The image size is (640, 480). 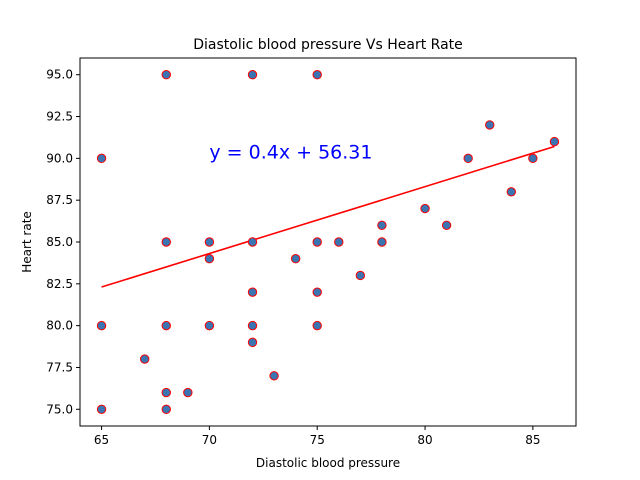 I want to click on y-tick-label: 85.0, so click(x=59, y=242).